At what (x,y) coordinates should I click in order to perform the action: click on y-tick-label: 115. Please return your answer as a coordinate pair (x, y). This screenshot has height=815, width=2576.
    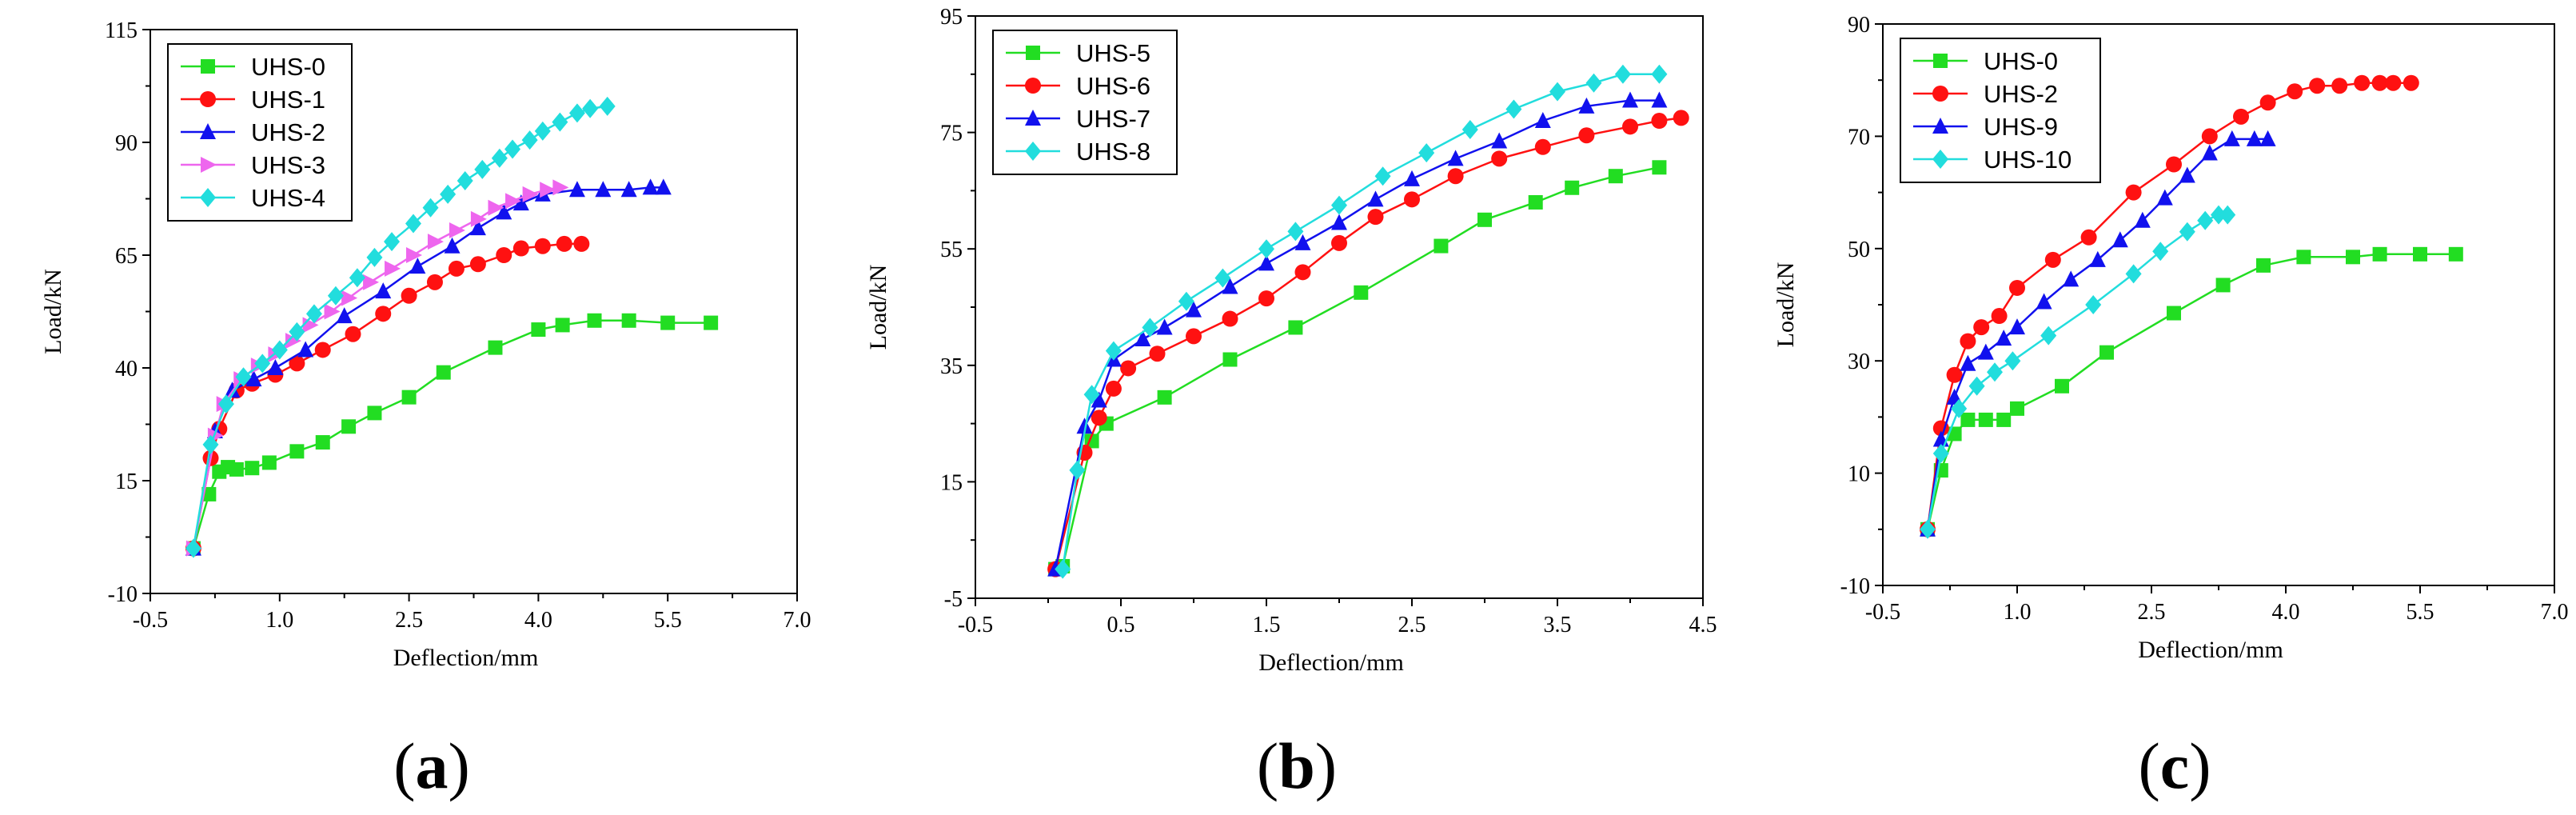
    Looking at the image, I should click on (121, 31).